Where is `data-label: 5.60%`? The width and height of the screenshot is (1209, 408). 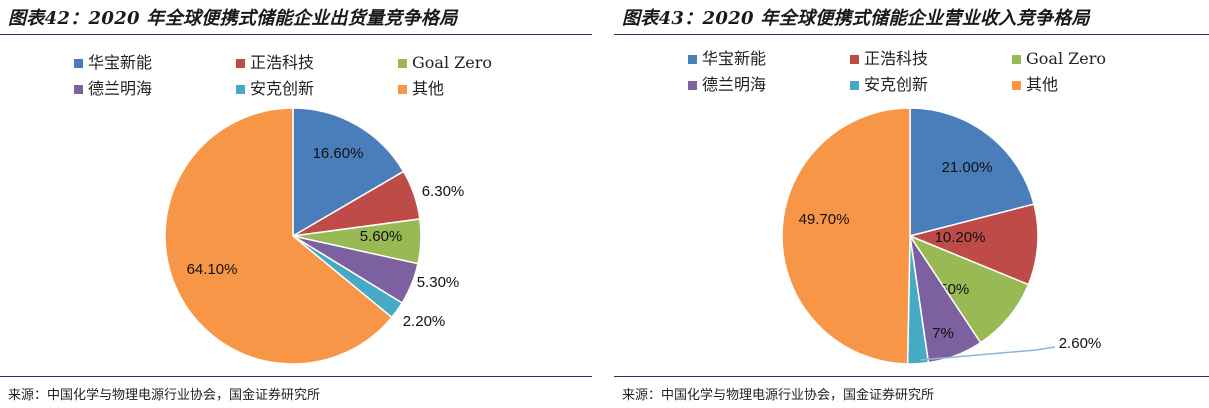
data-label: 5.60% is located at coordinates (381, 236).